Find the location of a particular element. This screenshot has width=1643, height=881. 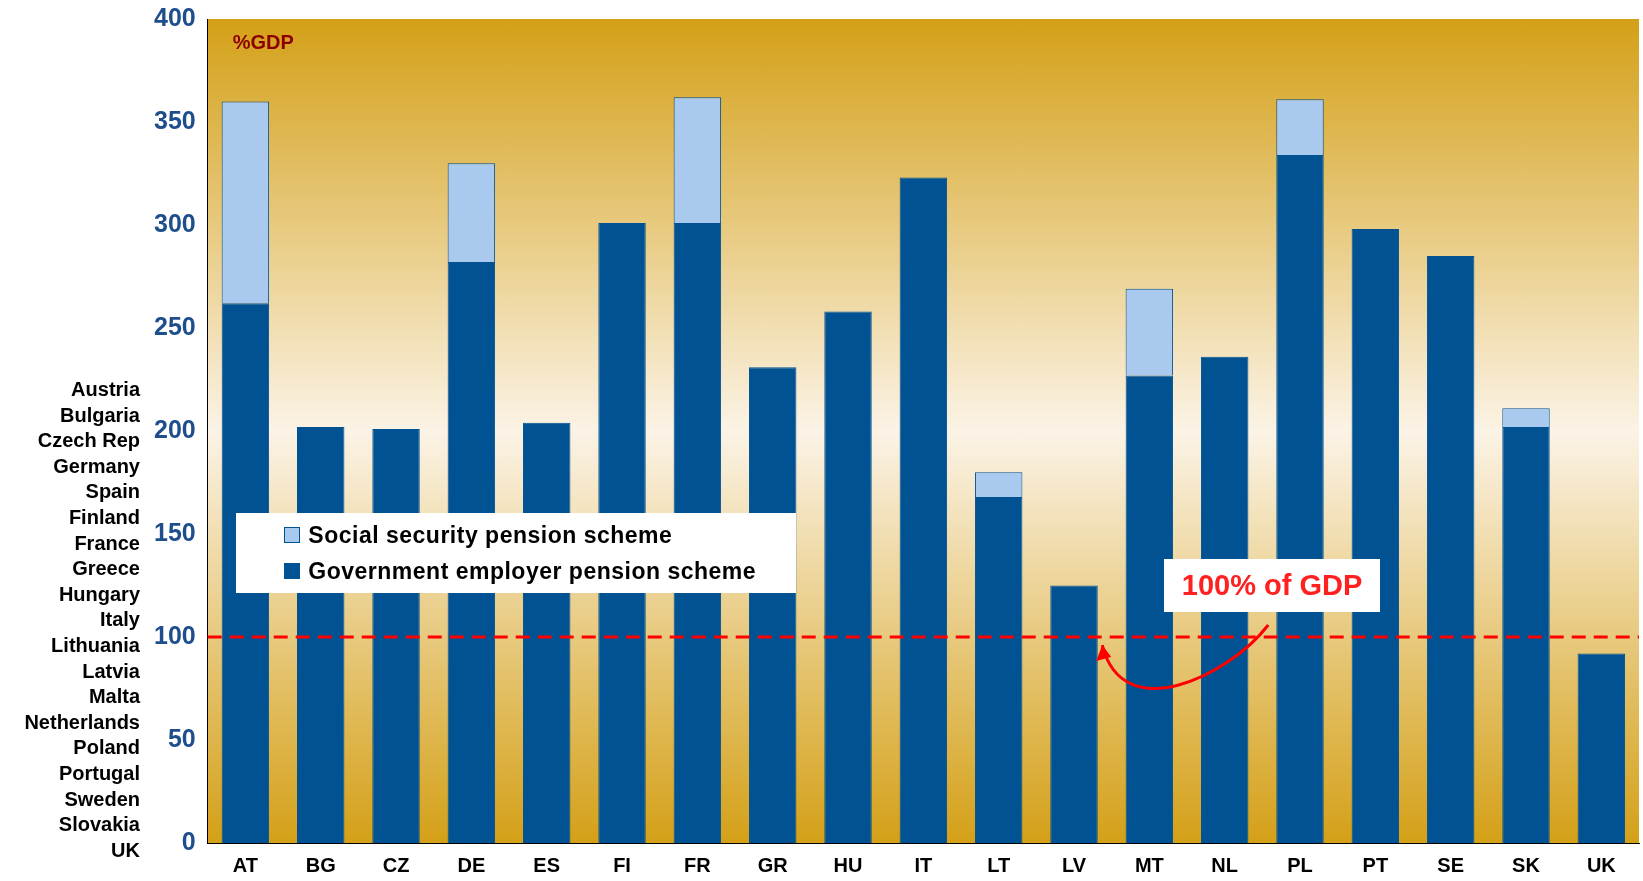

x-tick-label: LT is located at coordinates (999, 864).